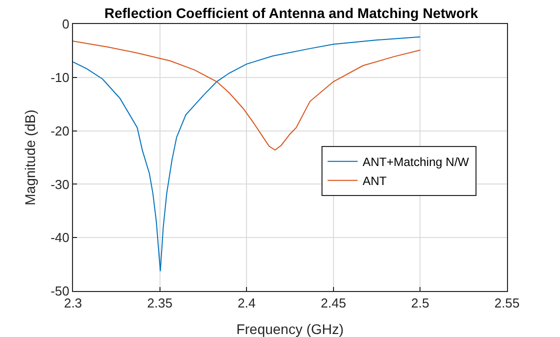 This screenshot has height=337, width=560. What do you see at coordinates (290, 329) in the screenshot?
I see `x-axis-title: Frequency (GHz)` at bounding box center [290, 329].